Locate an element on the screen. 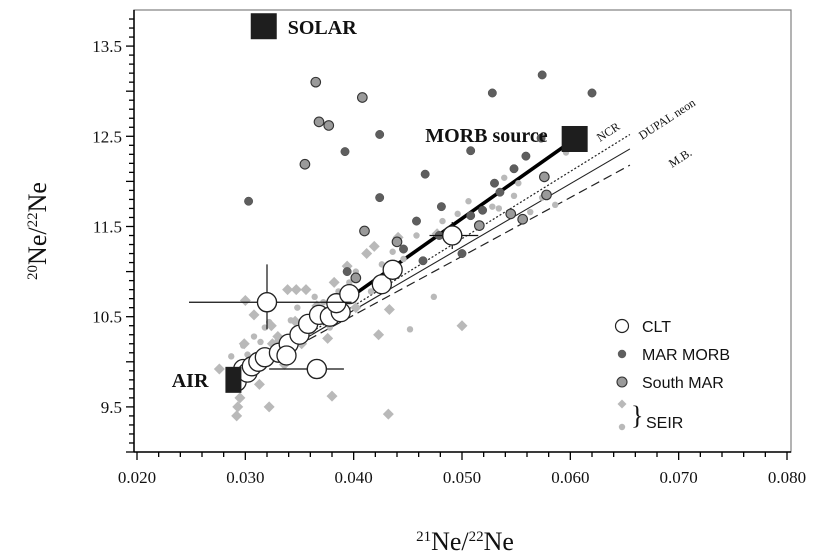 This screenshot has height=559, width=815. legend-seir-brace: } is located at coordinates (637, 415).